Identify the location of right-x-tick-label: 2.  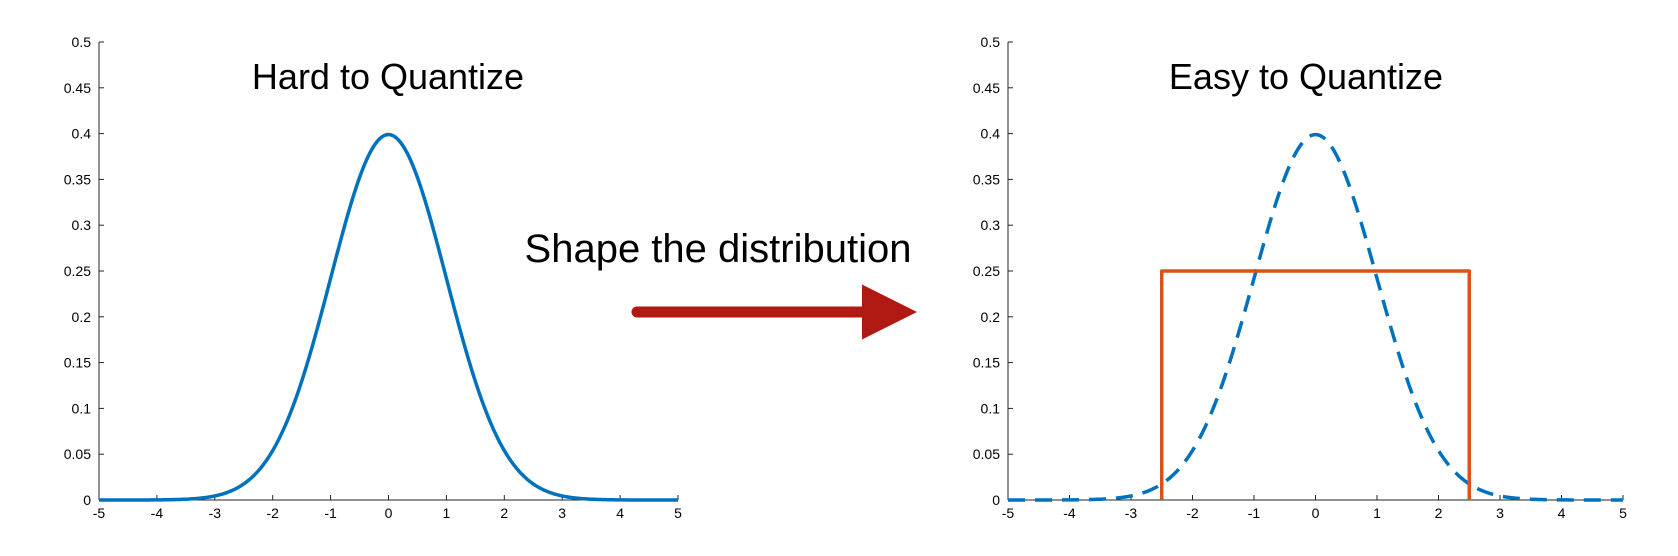
(1439, 513).